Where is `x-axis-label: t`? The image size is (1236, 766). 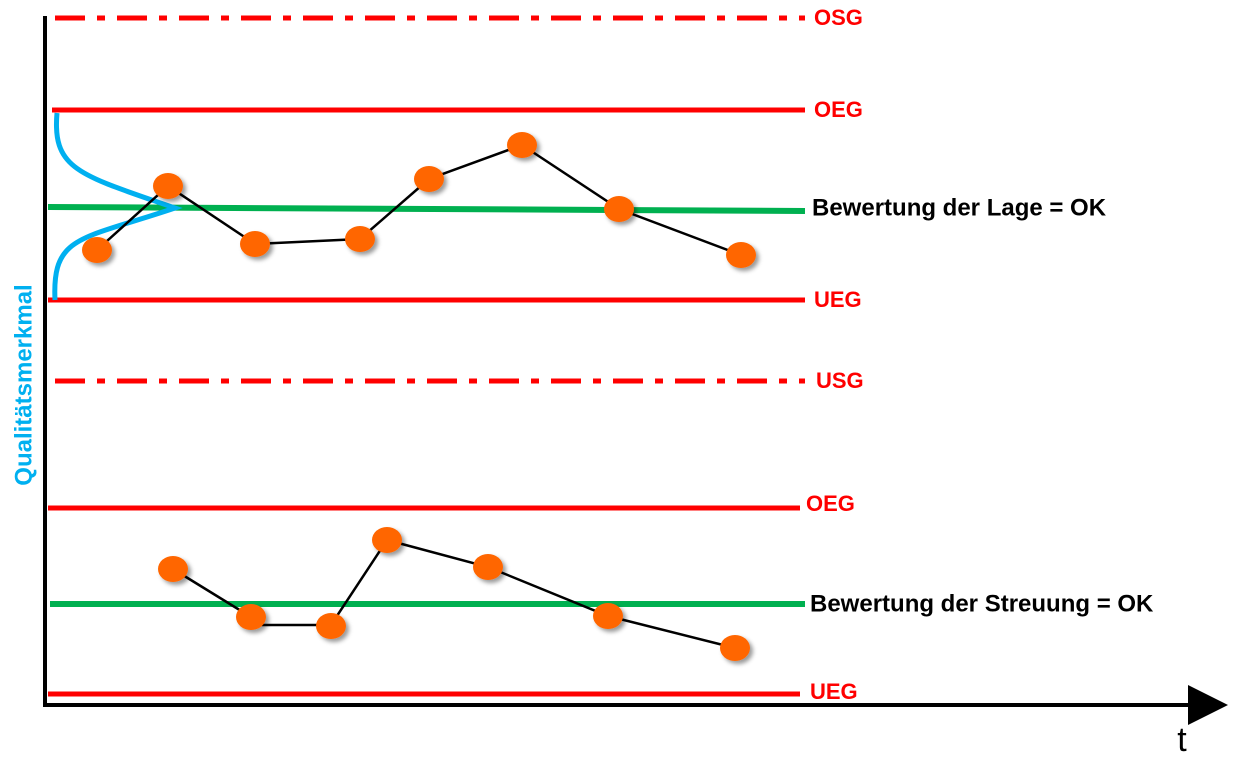
x-axis-label: t is located at coordinates (1182, 740).